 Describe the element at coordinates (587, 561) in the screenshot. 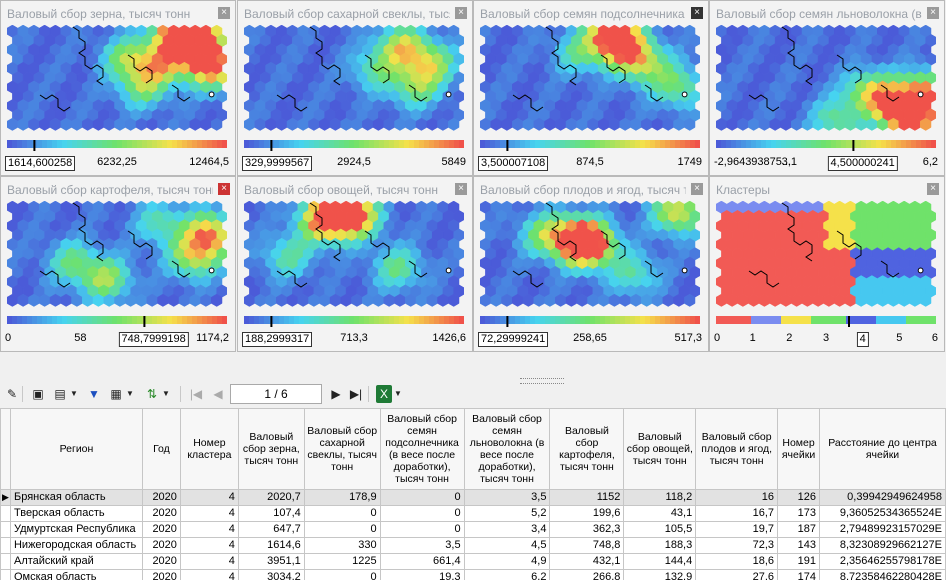

I see `table-cell: 432,1` at that location.